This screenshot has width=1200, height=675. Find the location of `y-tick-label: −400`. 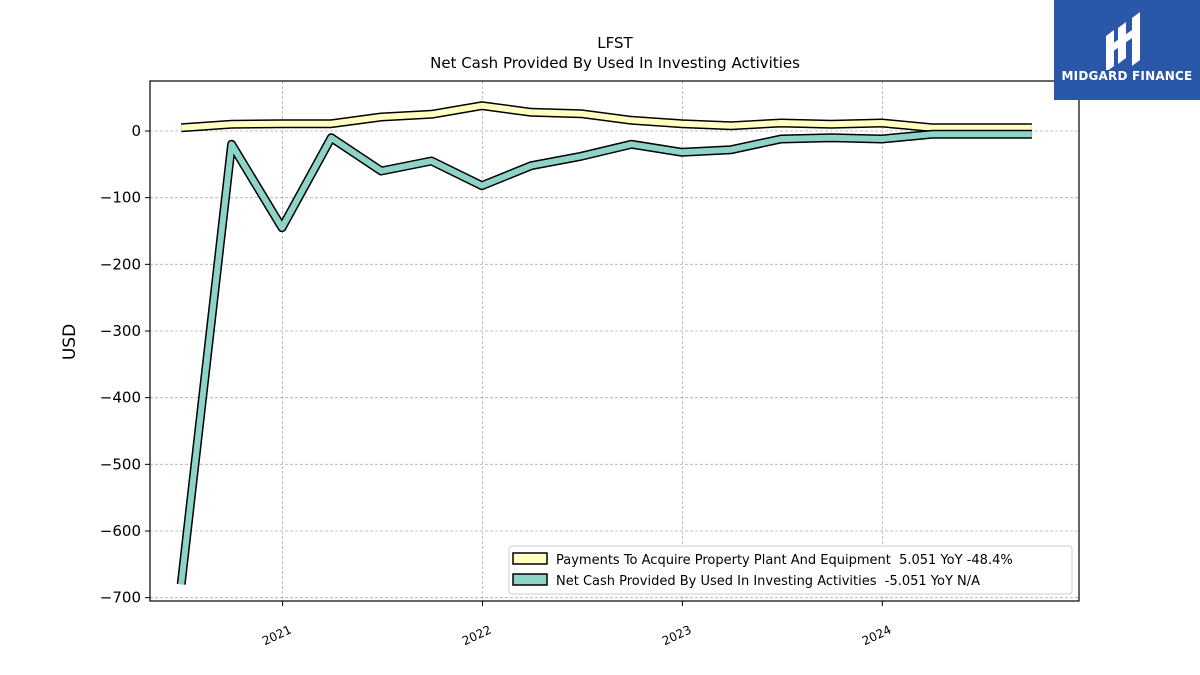

y-tick-label: −400 is located at coordinates (120, 398).